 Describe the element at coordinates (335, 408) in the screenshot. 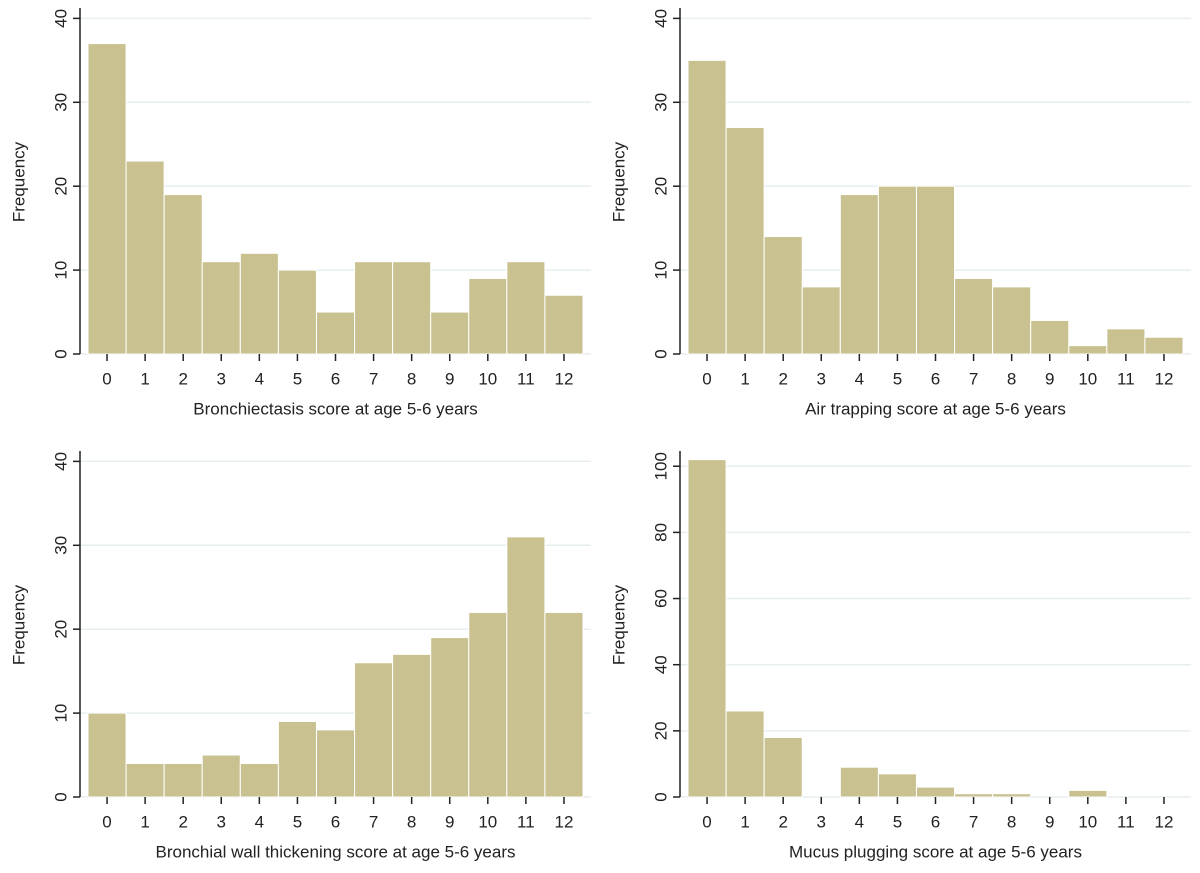

I see `x-axis-label: Bronchiectasis score at age 5-6 years` at that location.